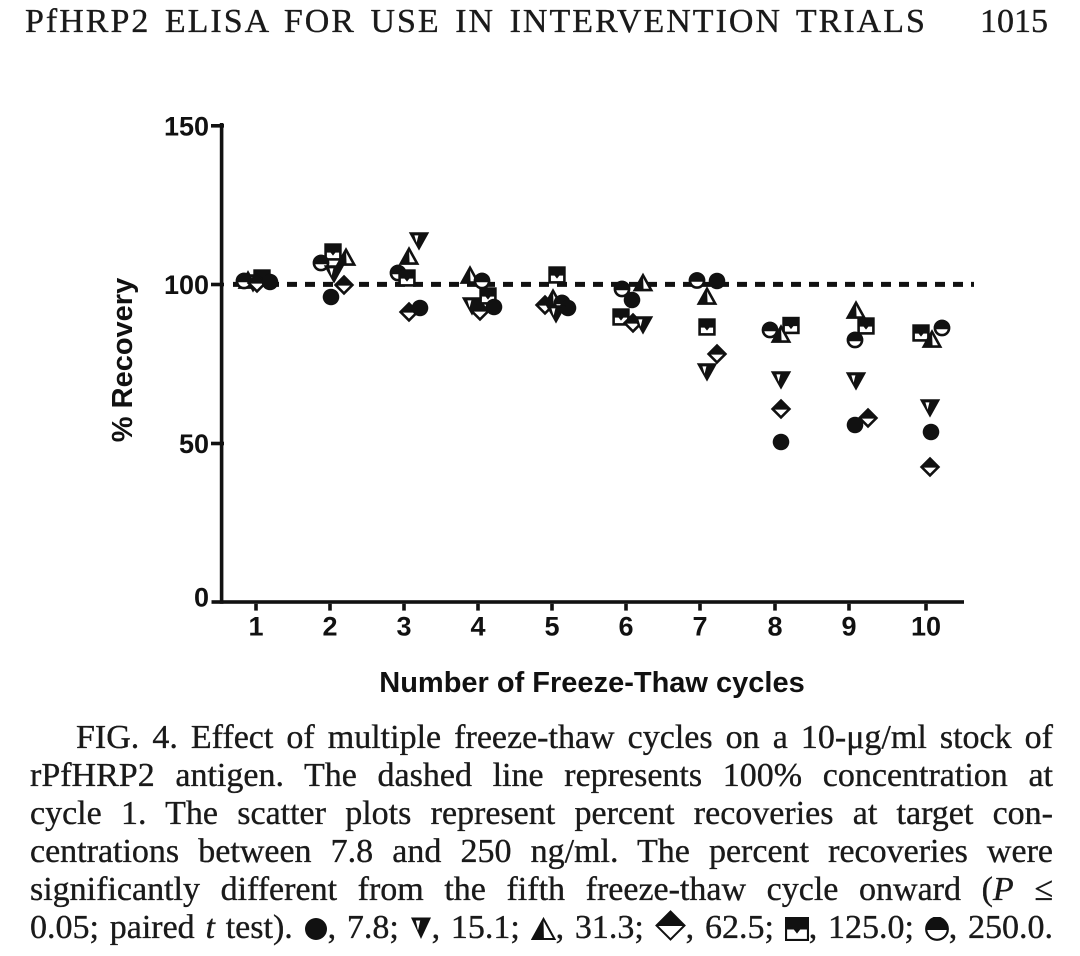  I want to click on svg-text: 1, so click(255, 627).